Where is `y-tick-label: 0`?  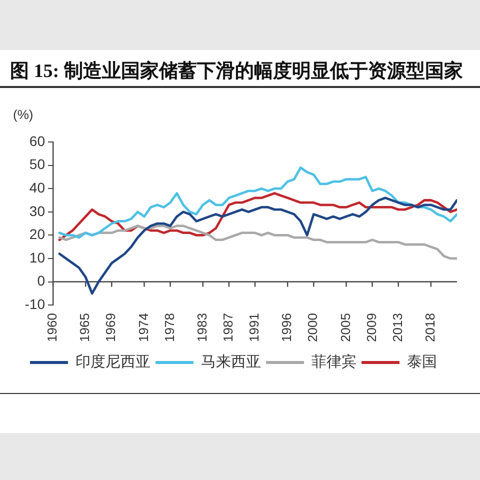
y-tick-label: 0 is located at coordinates (41, 280).